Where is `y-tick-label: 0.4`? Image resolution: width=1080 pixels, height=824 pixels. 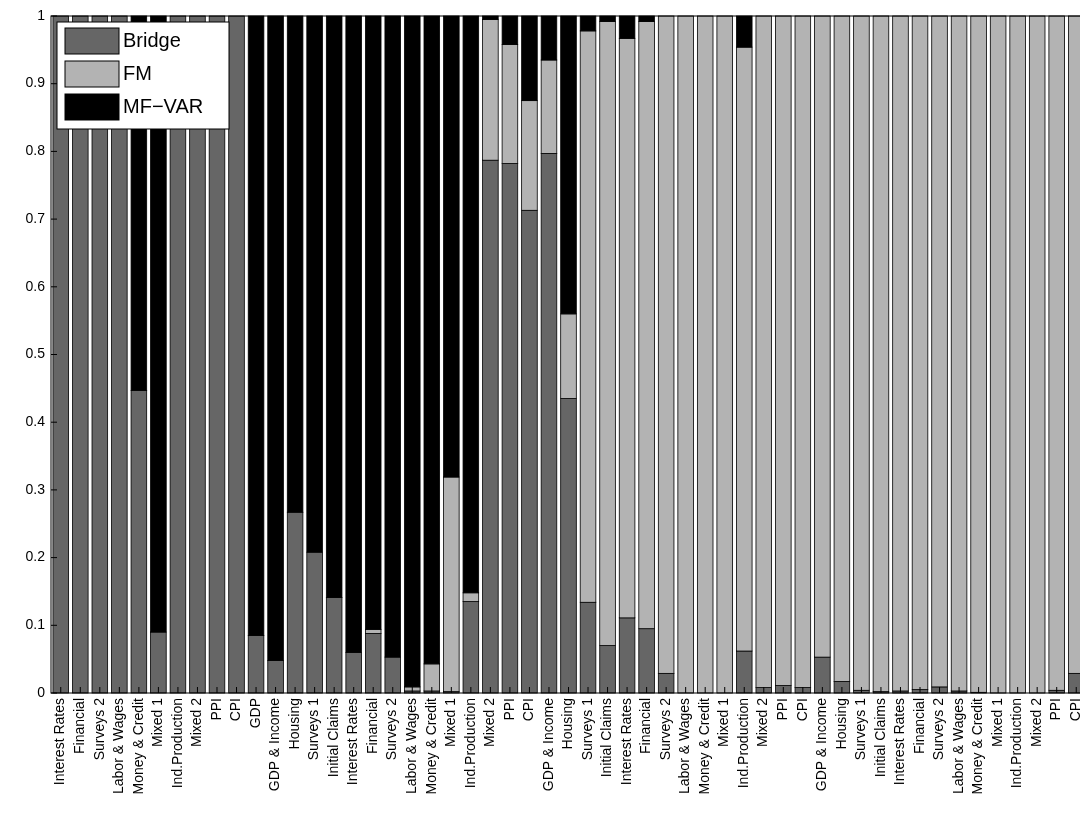
y-tick-label: 0.4 is located at coordinates (35, 420).